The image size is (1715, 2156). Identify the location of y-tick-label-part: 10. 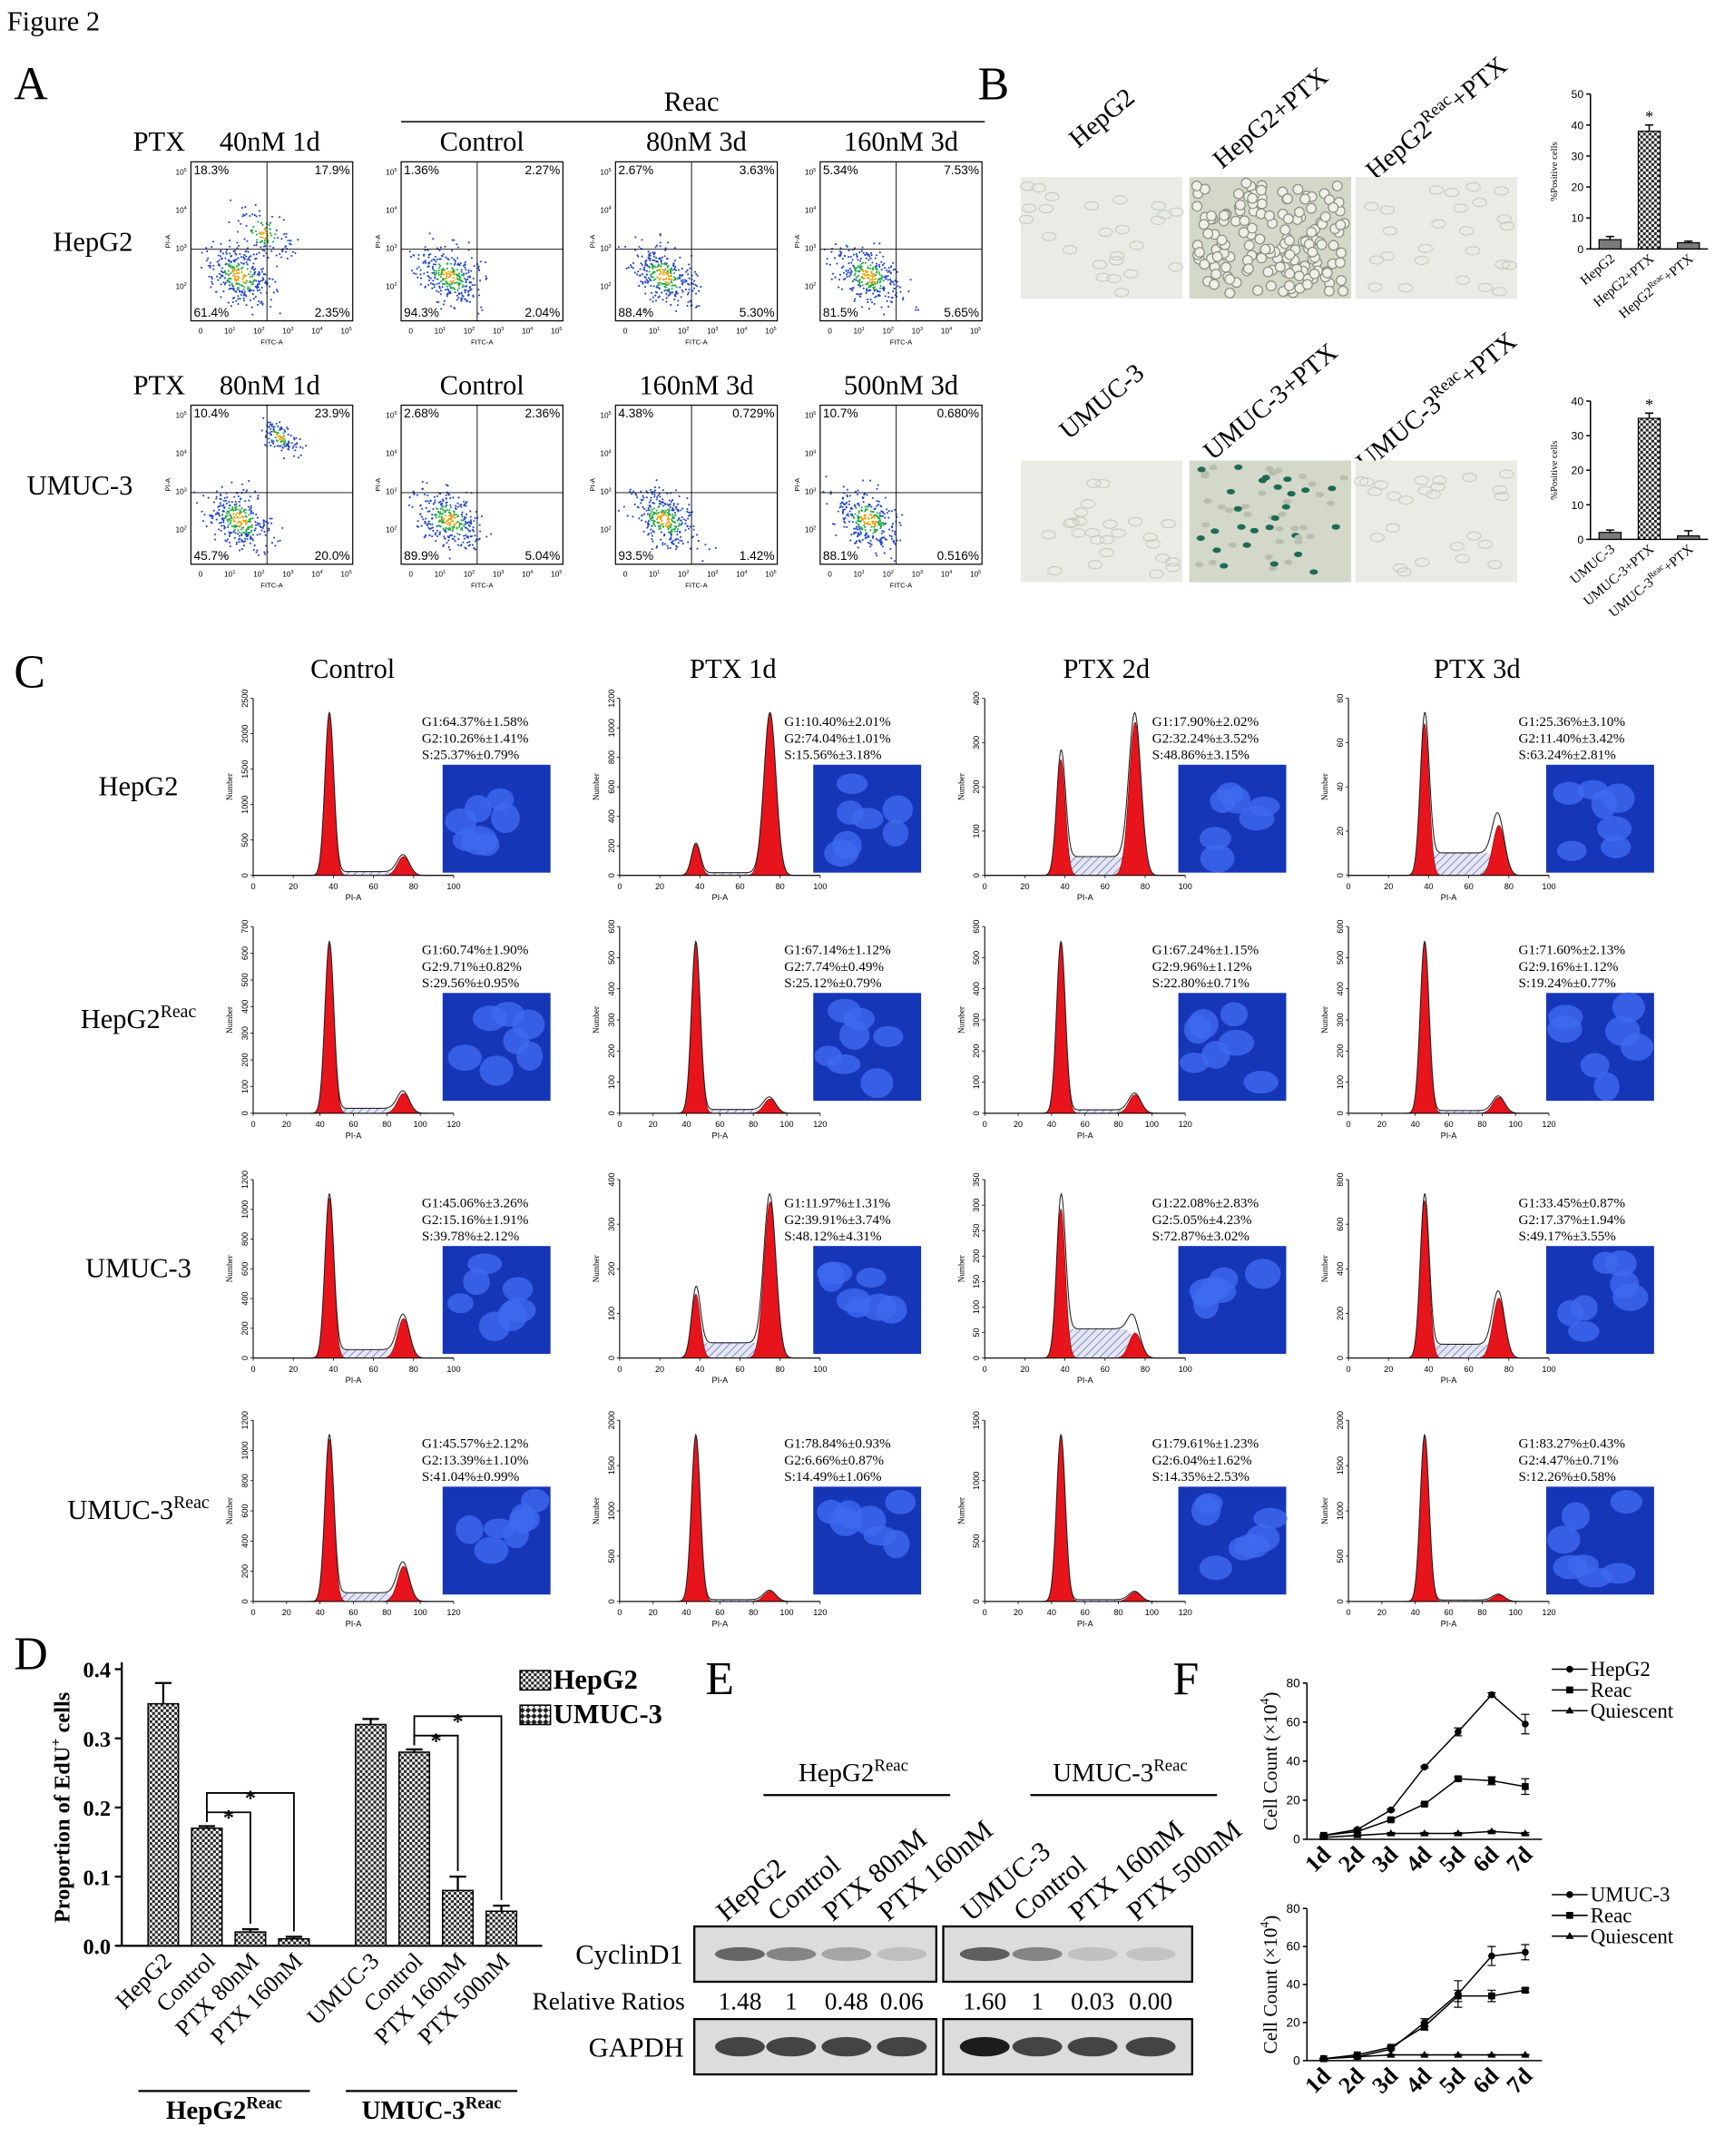
(604, 529).